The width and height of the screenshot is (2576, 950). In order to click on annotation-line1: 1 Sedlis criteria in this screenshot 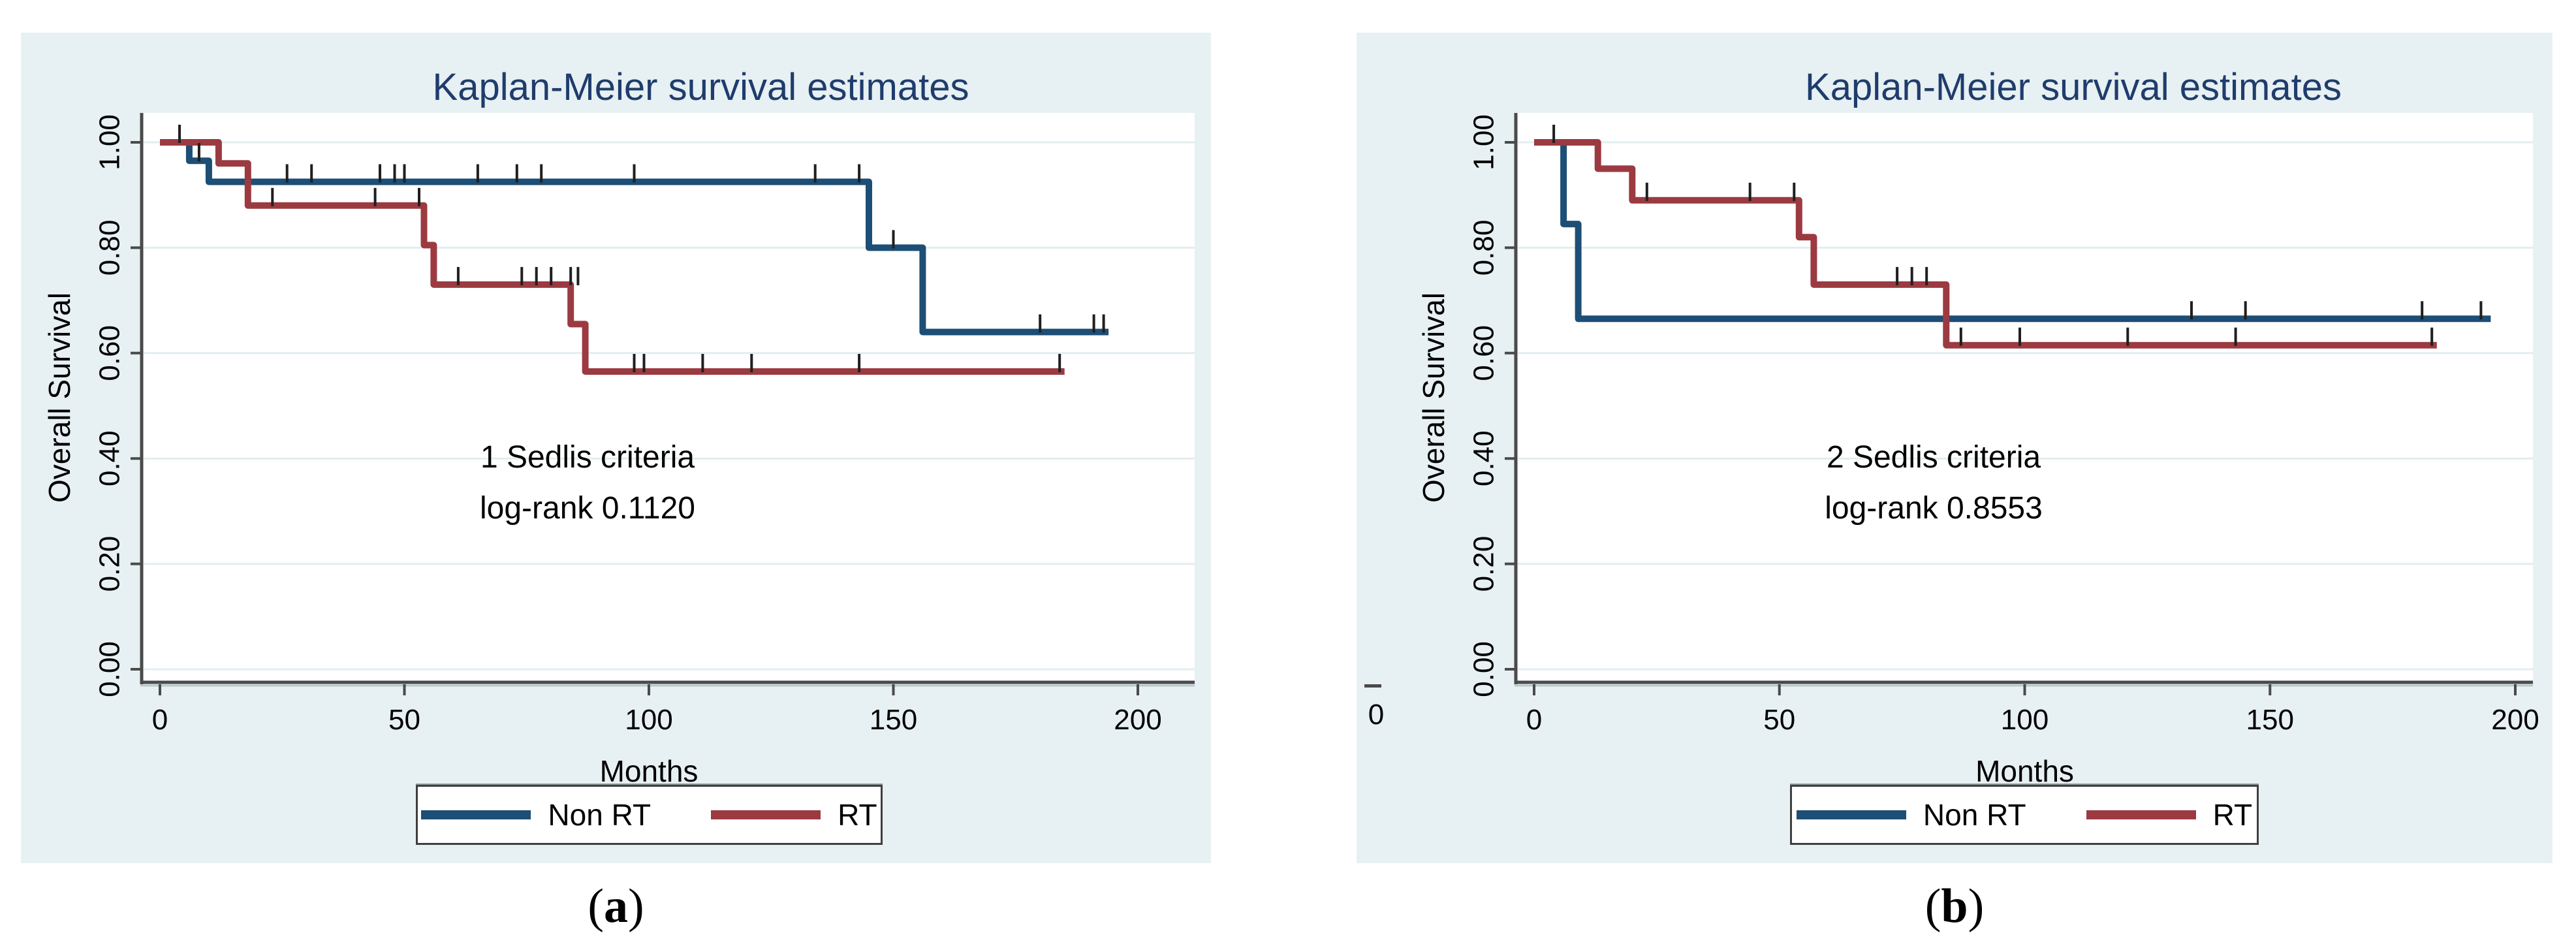, I will do `click(587, 458)`.